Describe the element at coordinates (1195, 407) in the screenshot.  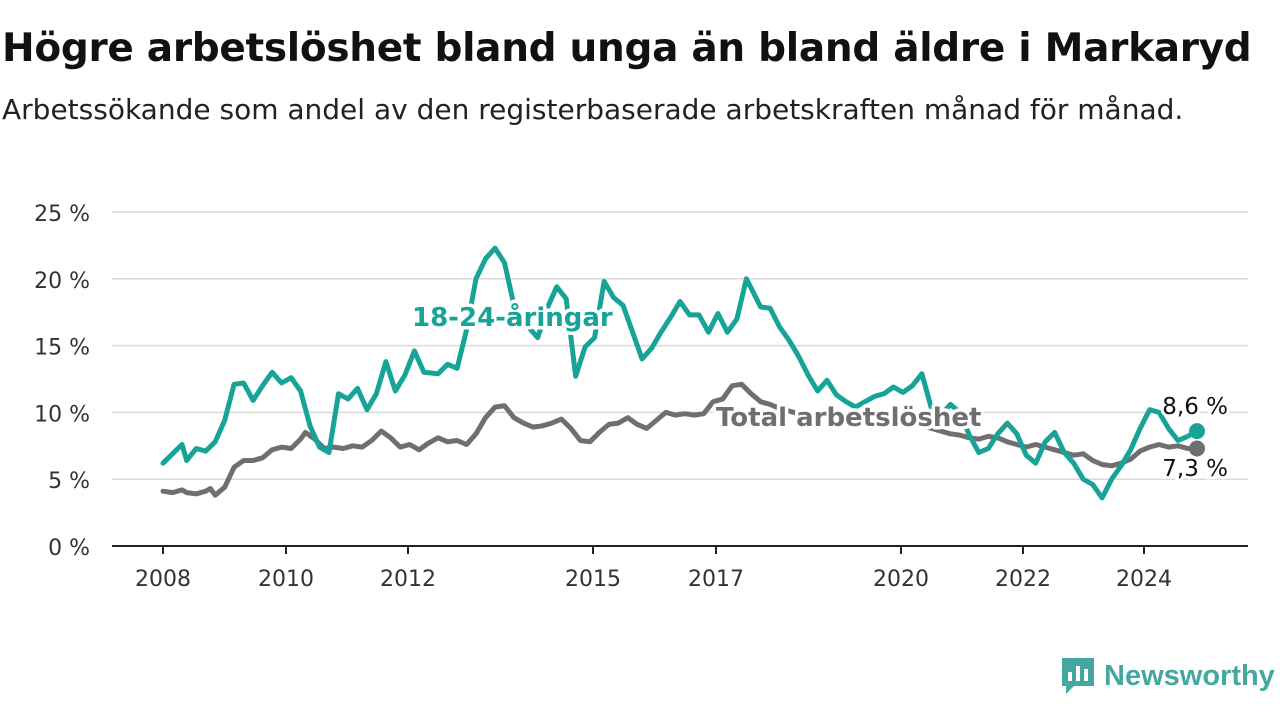
I see `end-label-youth: 8,6 %` at that location.